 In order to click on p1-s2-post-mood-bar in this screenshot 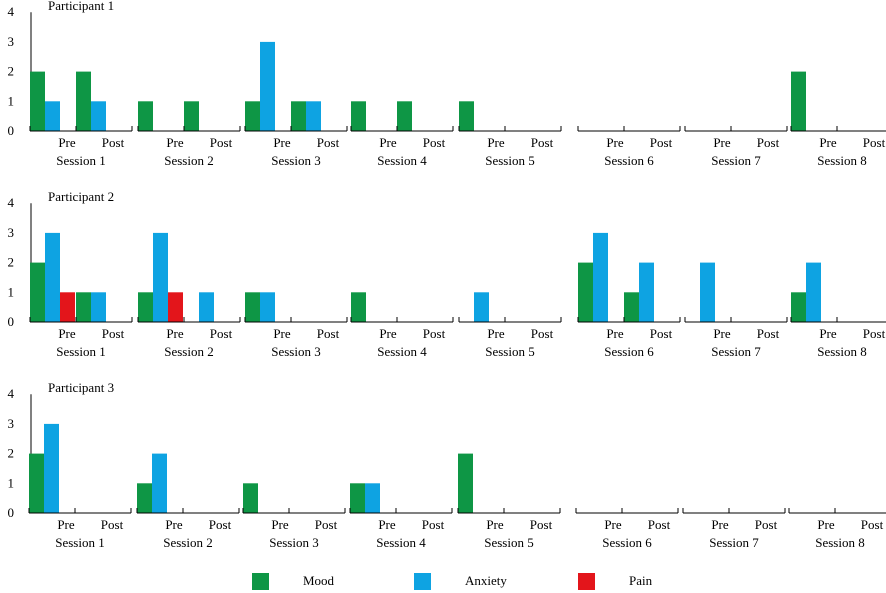, I will do `click(191, 116)`.